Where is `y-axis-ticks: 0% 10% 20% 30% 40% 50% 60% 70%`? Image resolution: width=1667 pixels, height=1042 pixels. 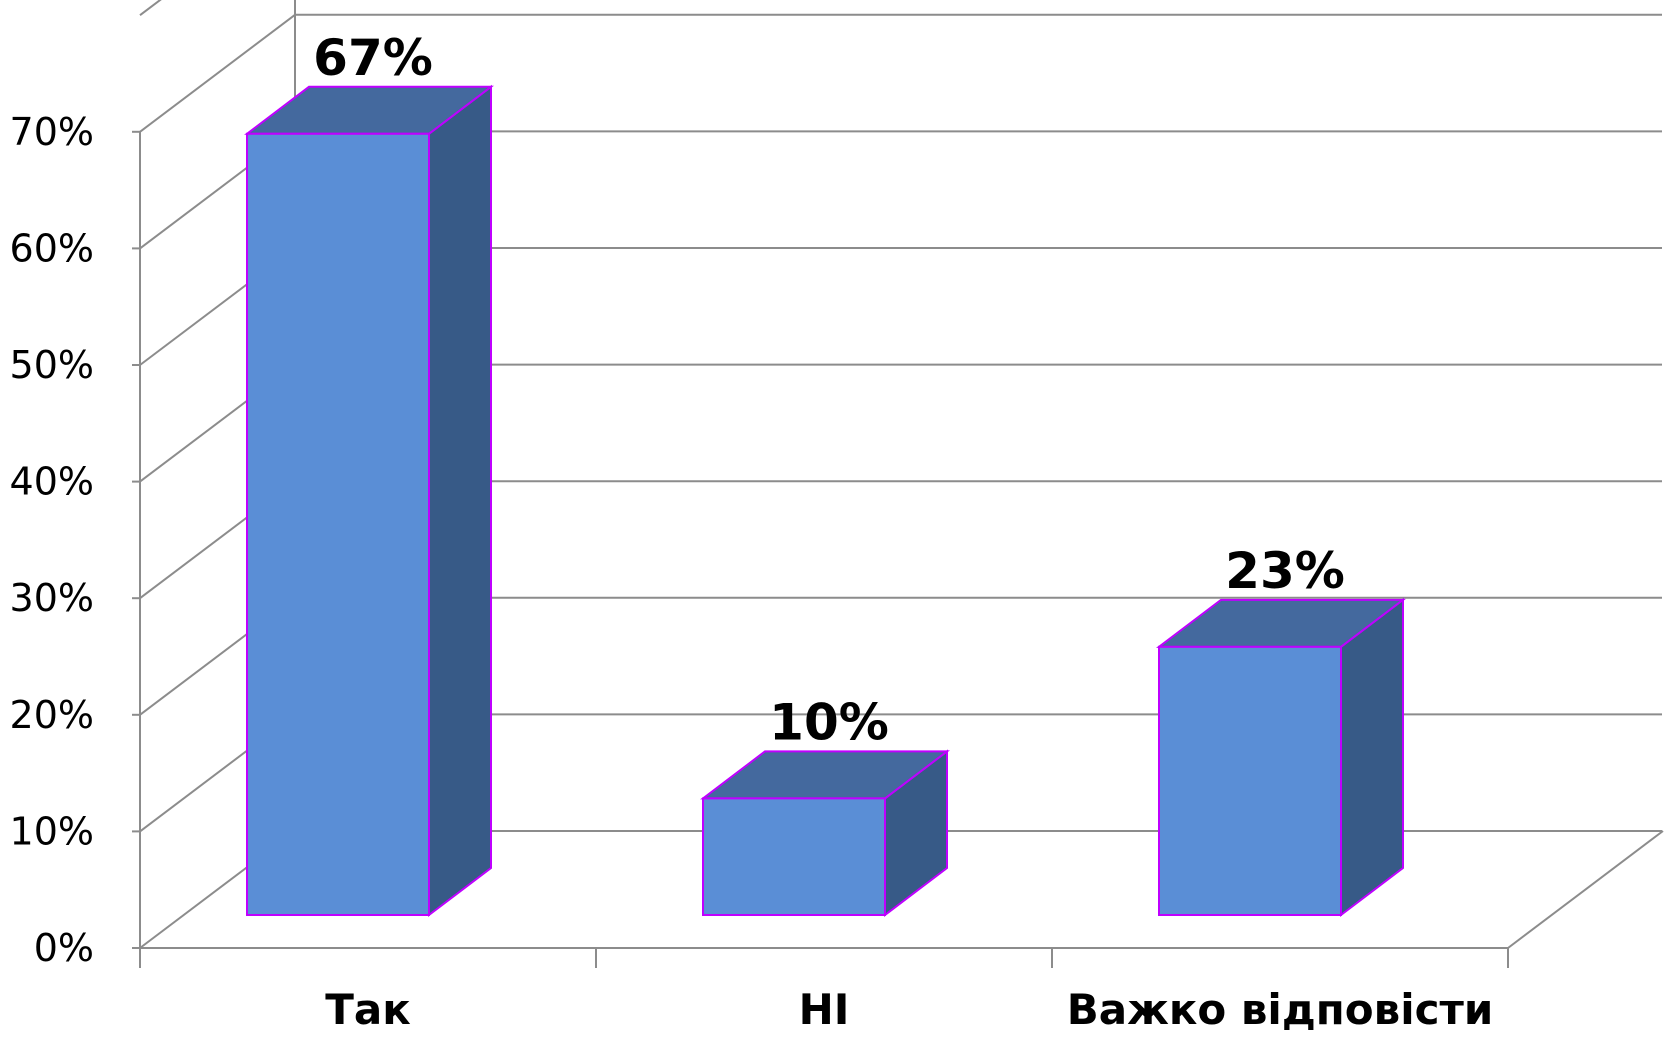 y-axis-ticks: 0% 10% 20% 30% 40% 50% 60% 70% is located at coordinates (52, 540).